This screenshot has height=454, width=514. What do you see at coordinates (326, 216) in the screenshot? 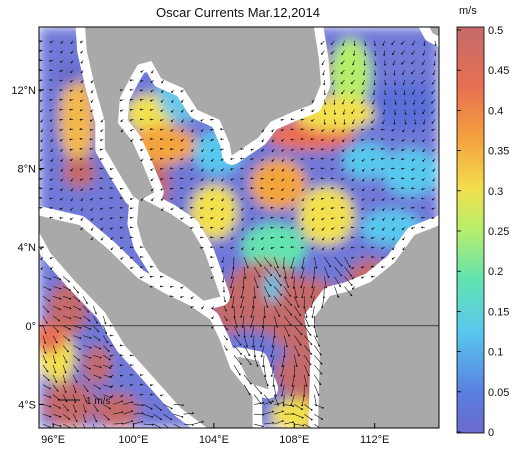
I see `speed-blob` at bounding box center [326, 216].